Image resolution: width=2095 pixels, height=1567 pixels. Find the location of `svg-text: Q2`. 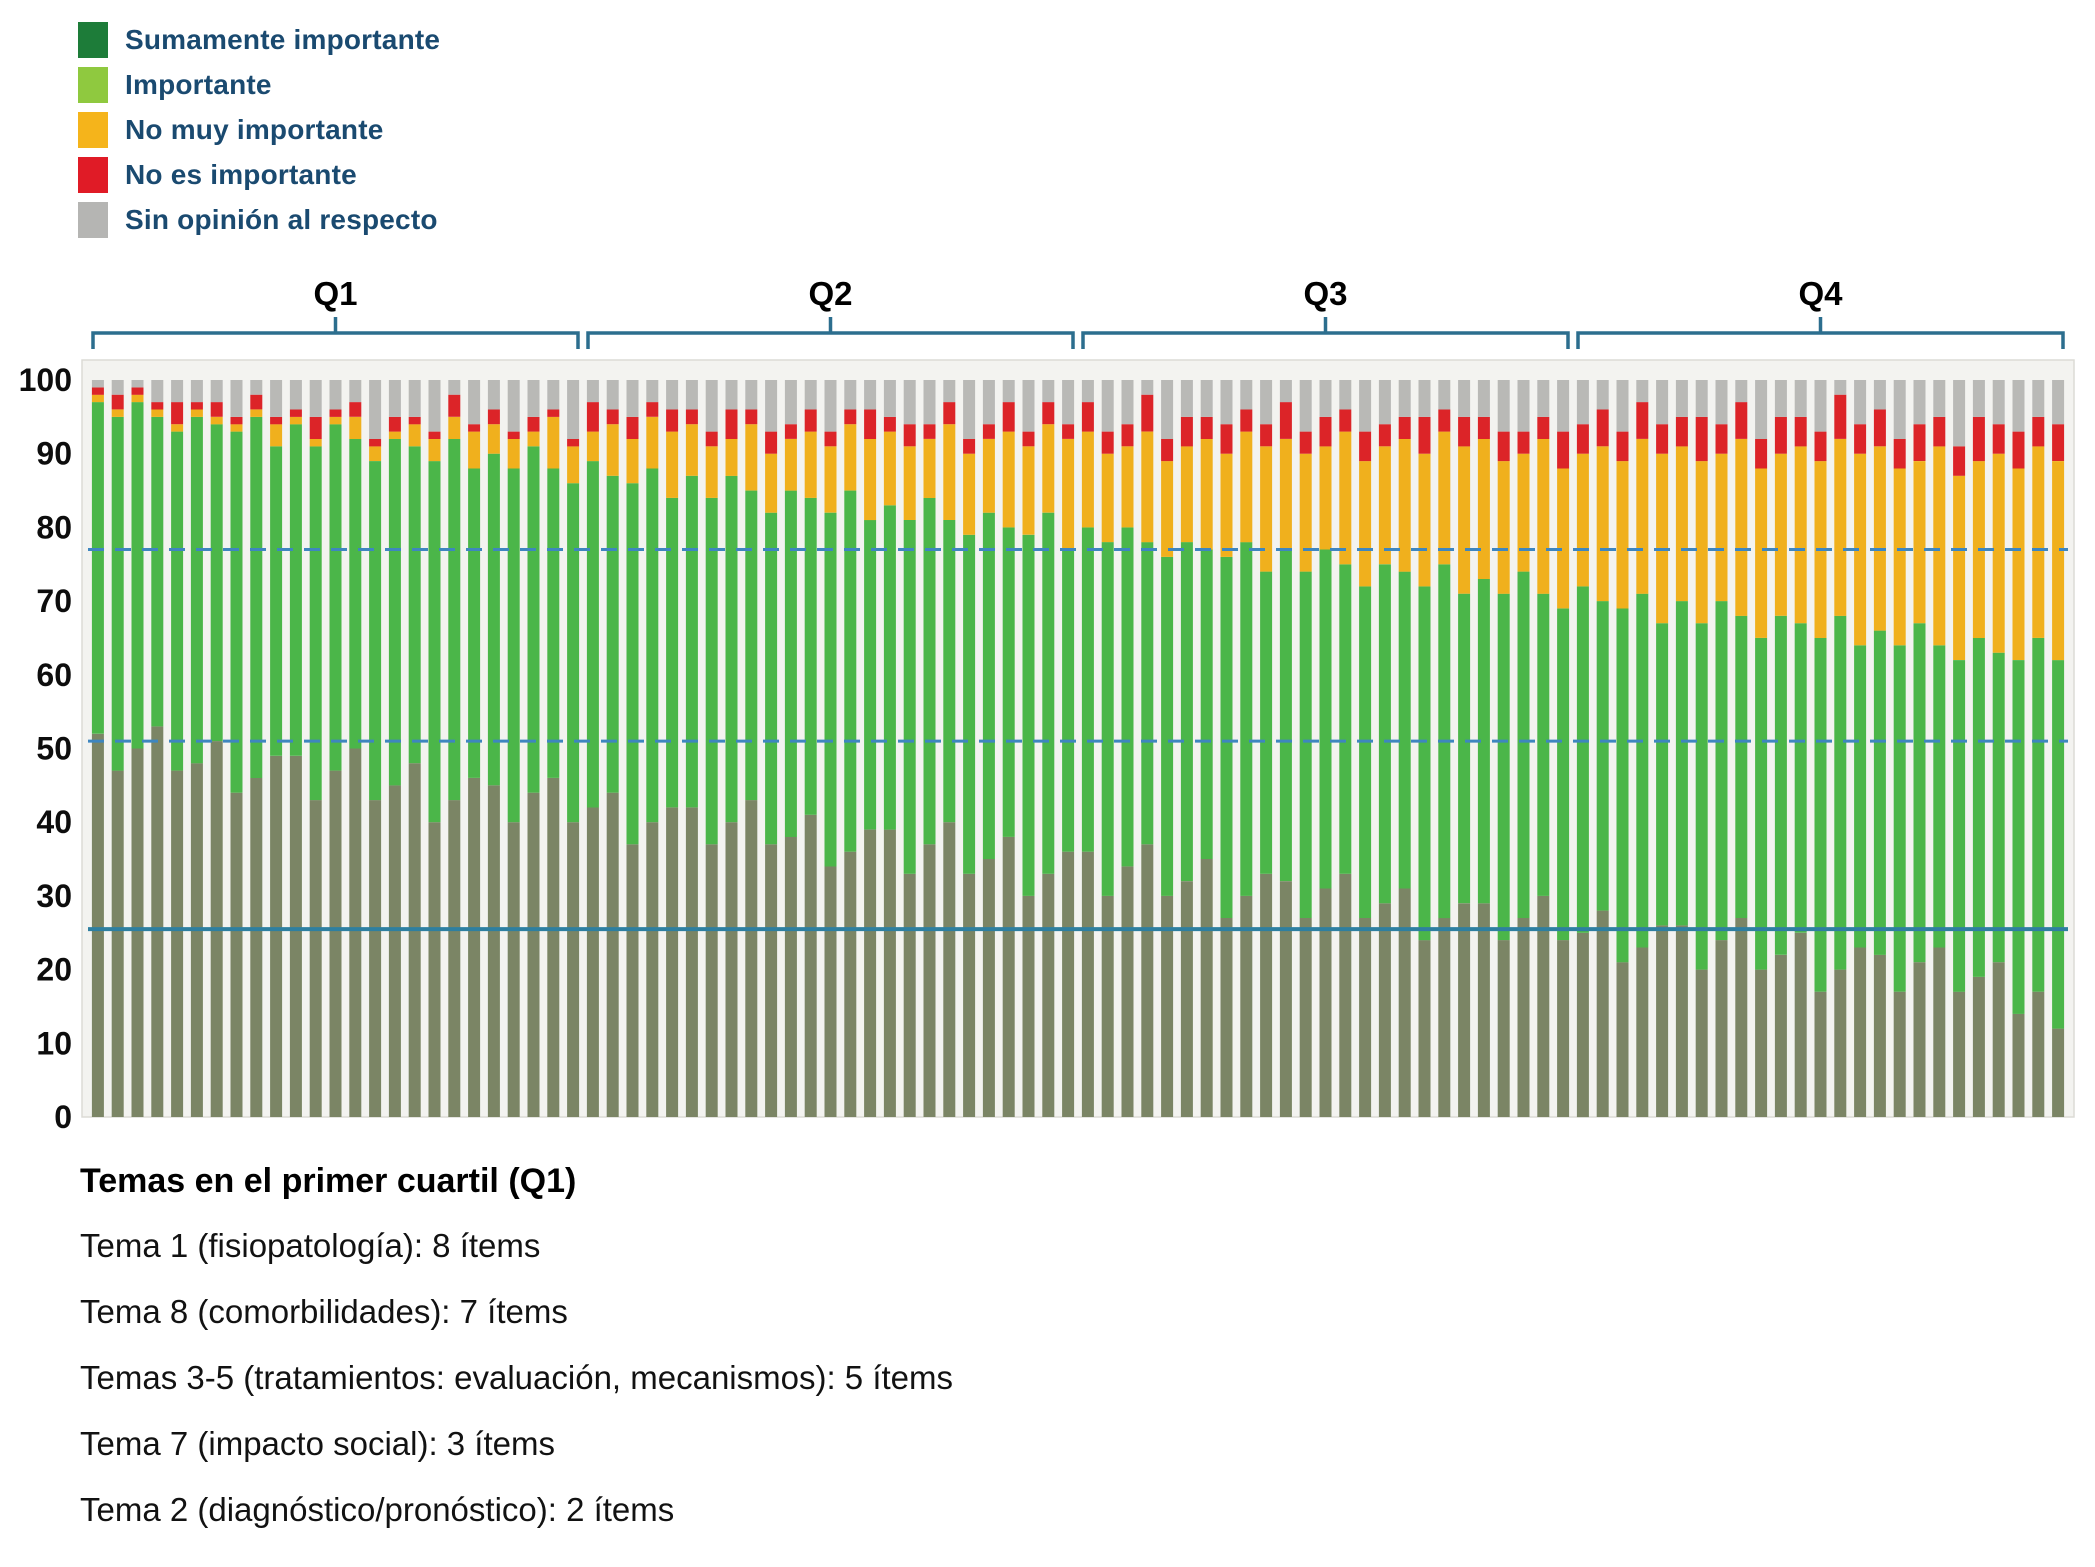

svg-text: Q2 is located at coordinates (830, 293).